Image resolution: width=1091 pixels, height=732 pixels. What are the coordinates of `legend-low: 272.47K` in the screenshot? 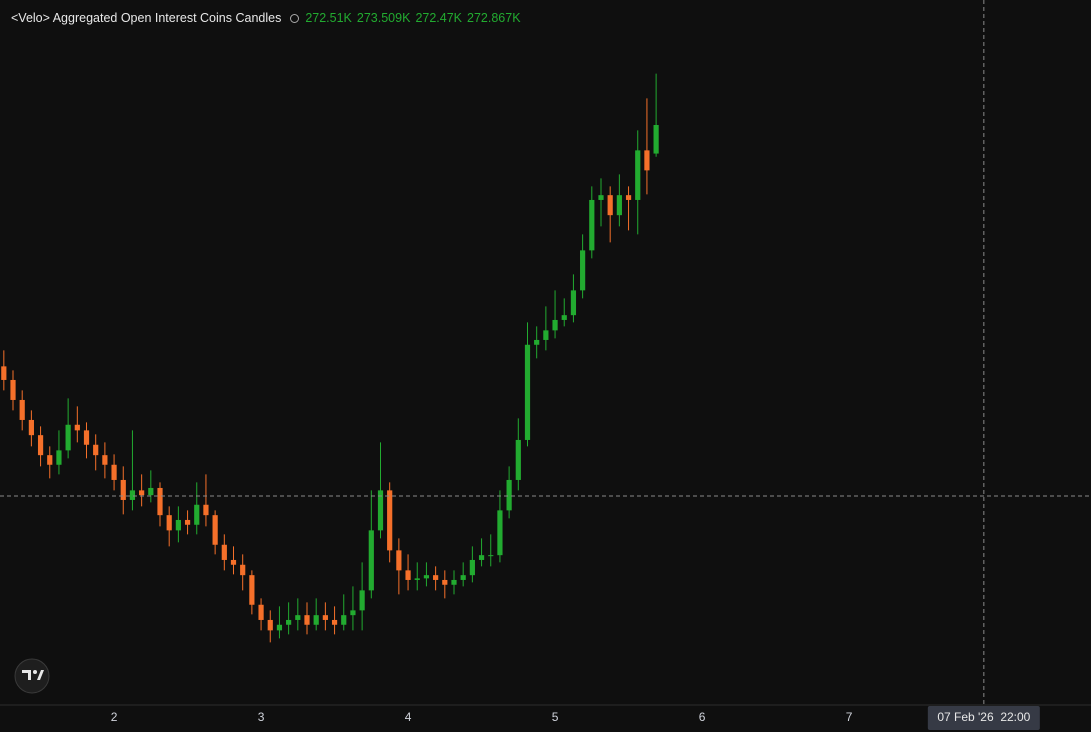 It's located at (439, 18).